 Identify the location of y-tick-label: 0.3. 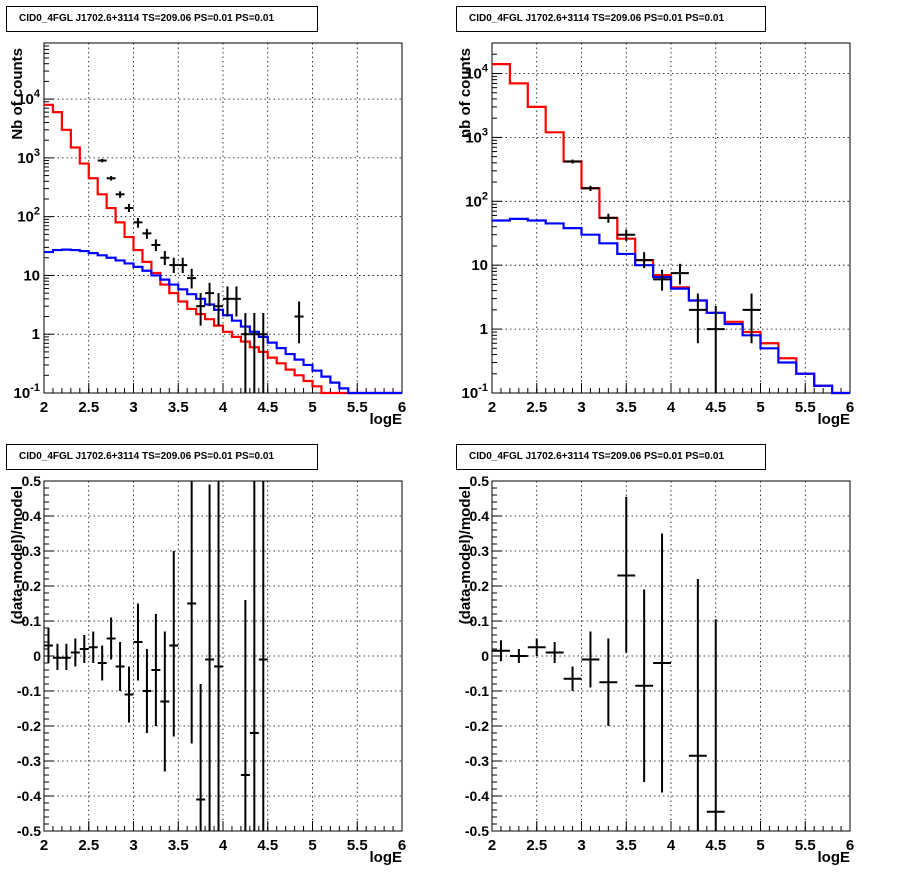
(32, 551).